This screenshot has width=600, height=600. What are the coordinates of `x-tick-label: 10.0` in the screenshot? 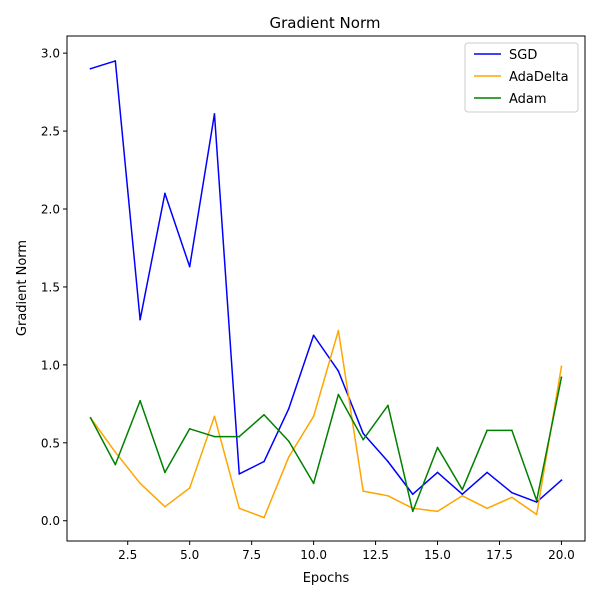 It's located at (313, 555).